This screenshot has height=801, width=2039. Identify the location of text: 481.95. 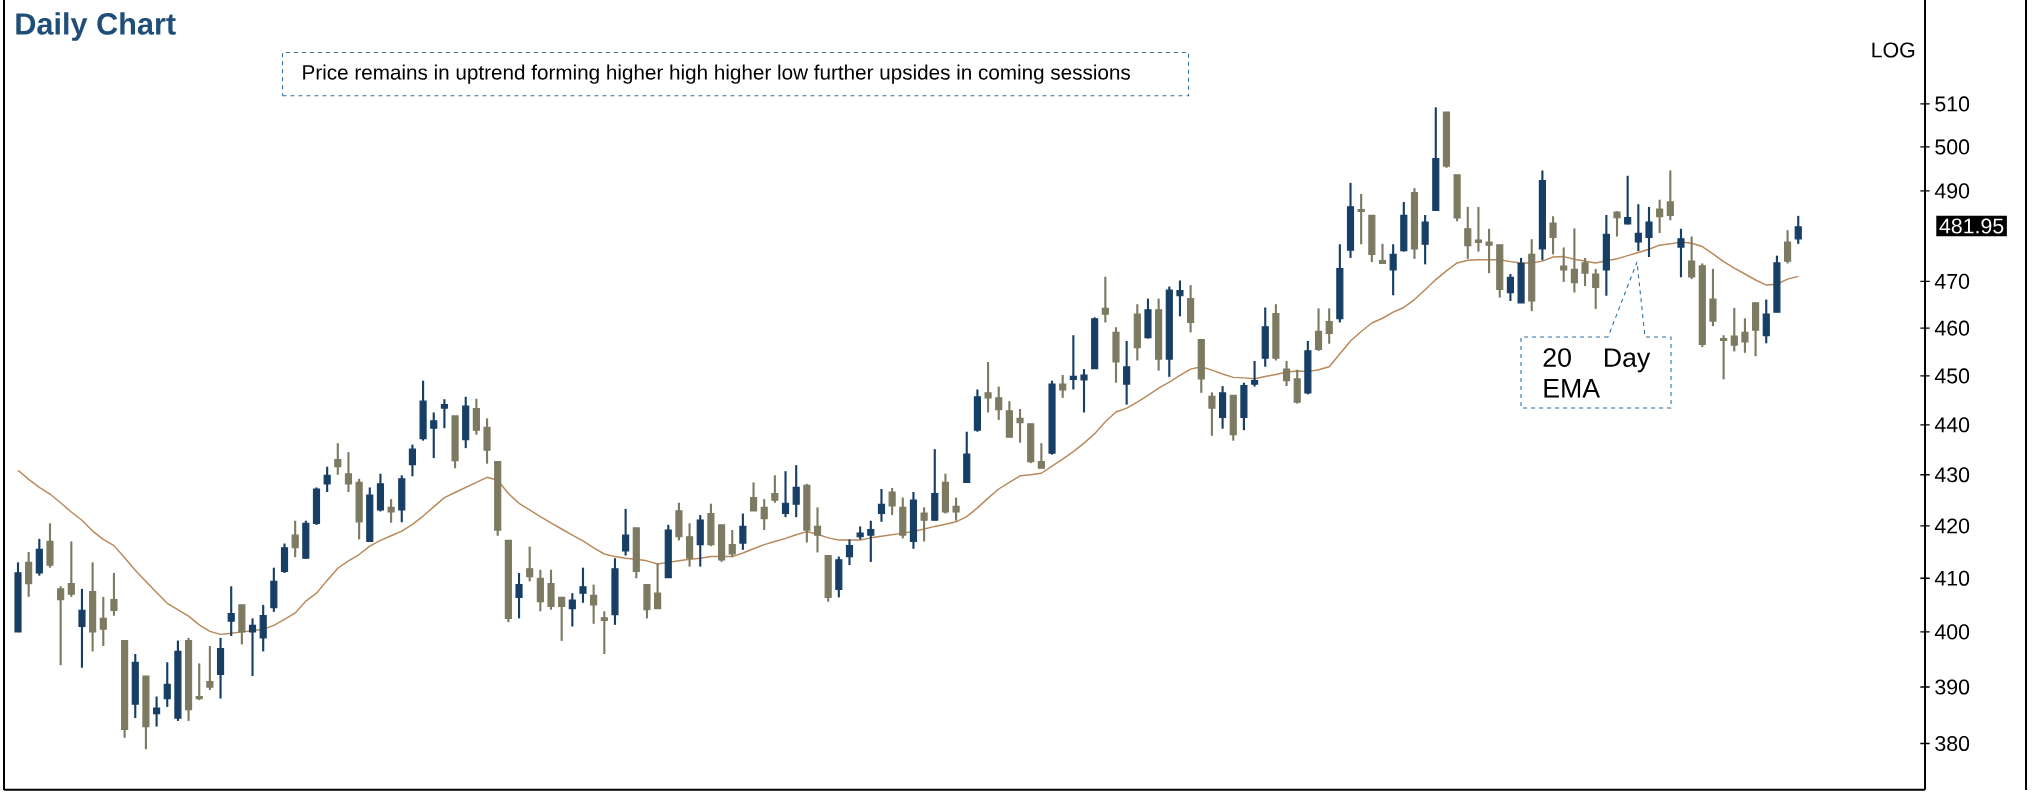
(1971, 226).